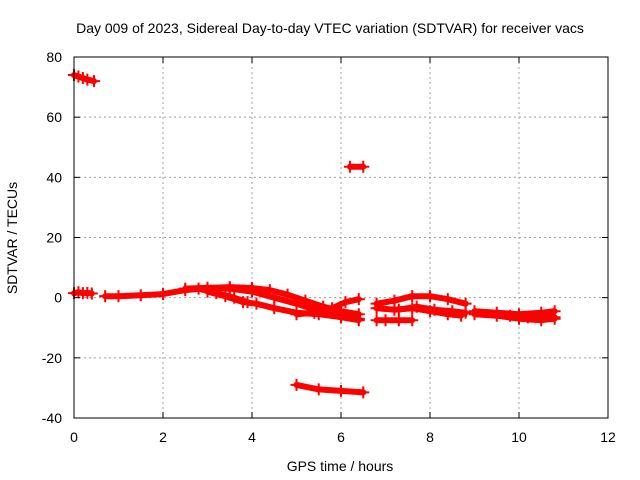  Describe the element at coordinates (83, 293) in the screenshot. I see `series-s2` at that location.